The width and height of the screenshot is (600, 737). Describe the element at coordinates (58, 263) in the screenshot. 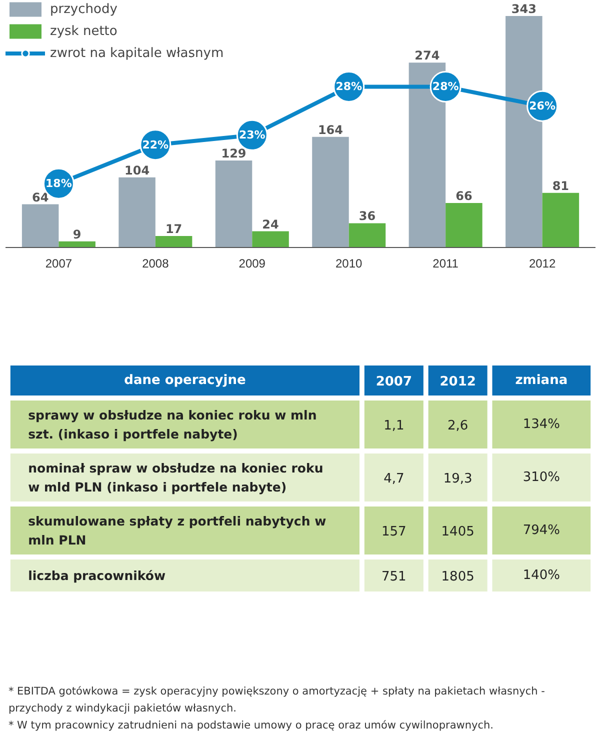

I see `x-tick-label: 2007` at that location.